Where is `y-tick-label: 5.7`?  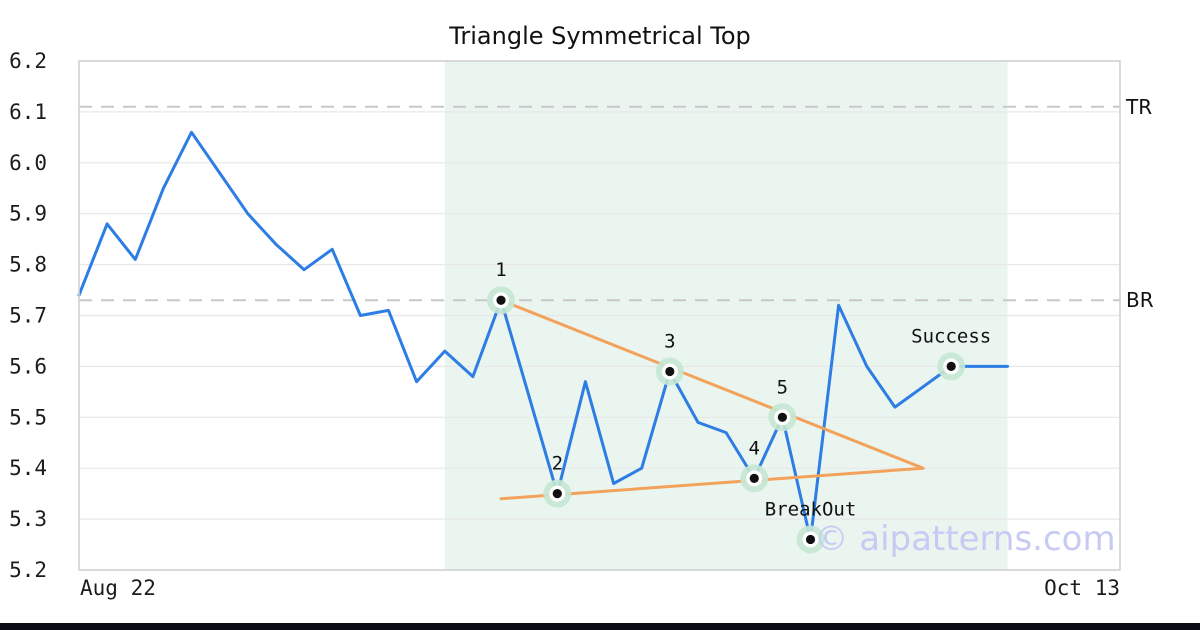
y-tick-label: 5.7 is located at coordinates (28, 316).